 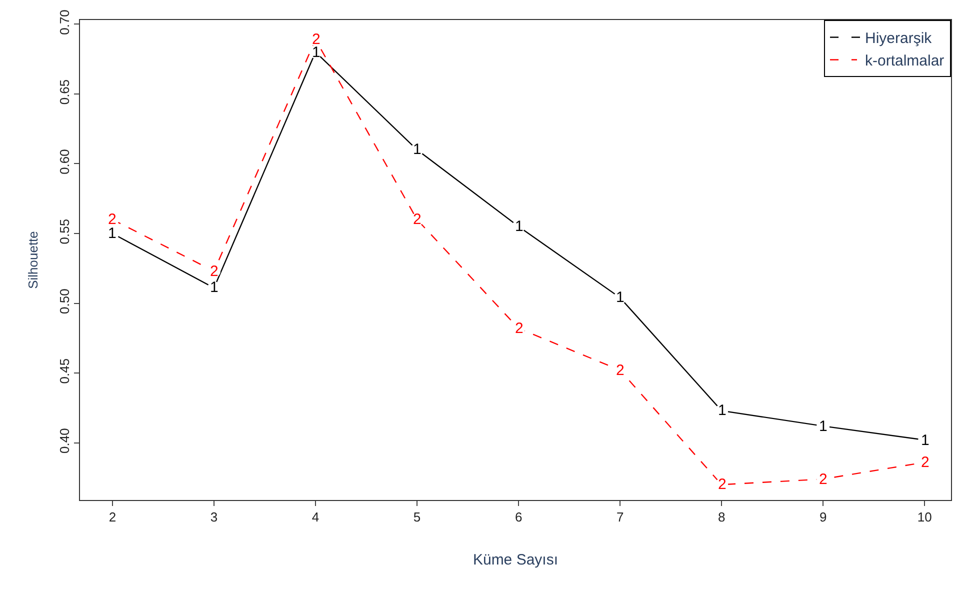 I want to click on y-tick-label: 0.65, so click(x=64, y=92).